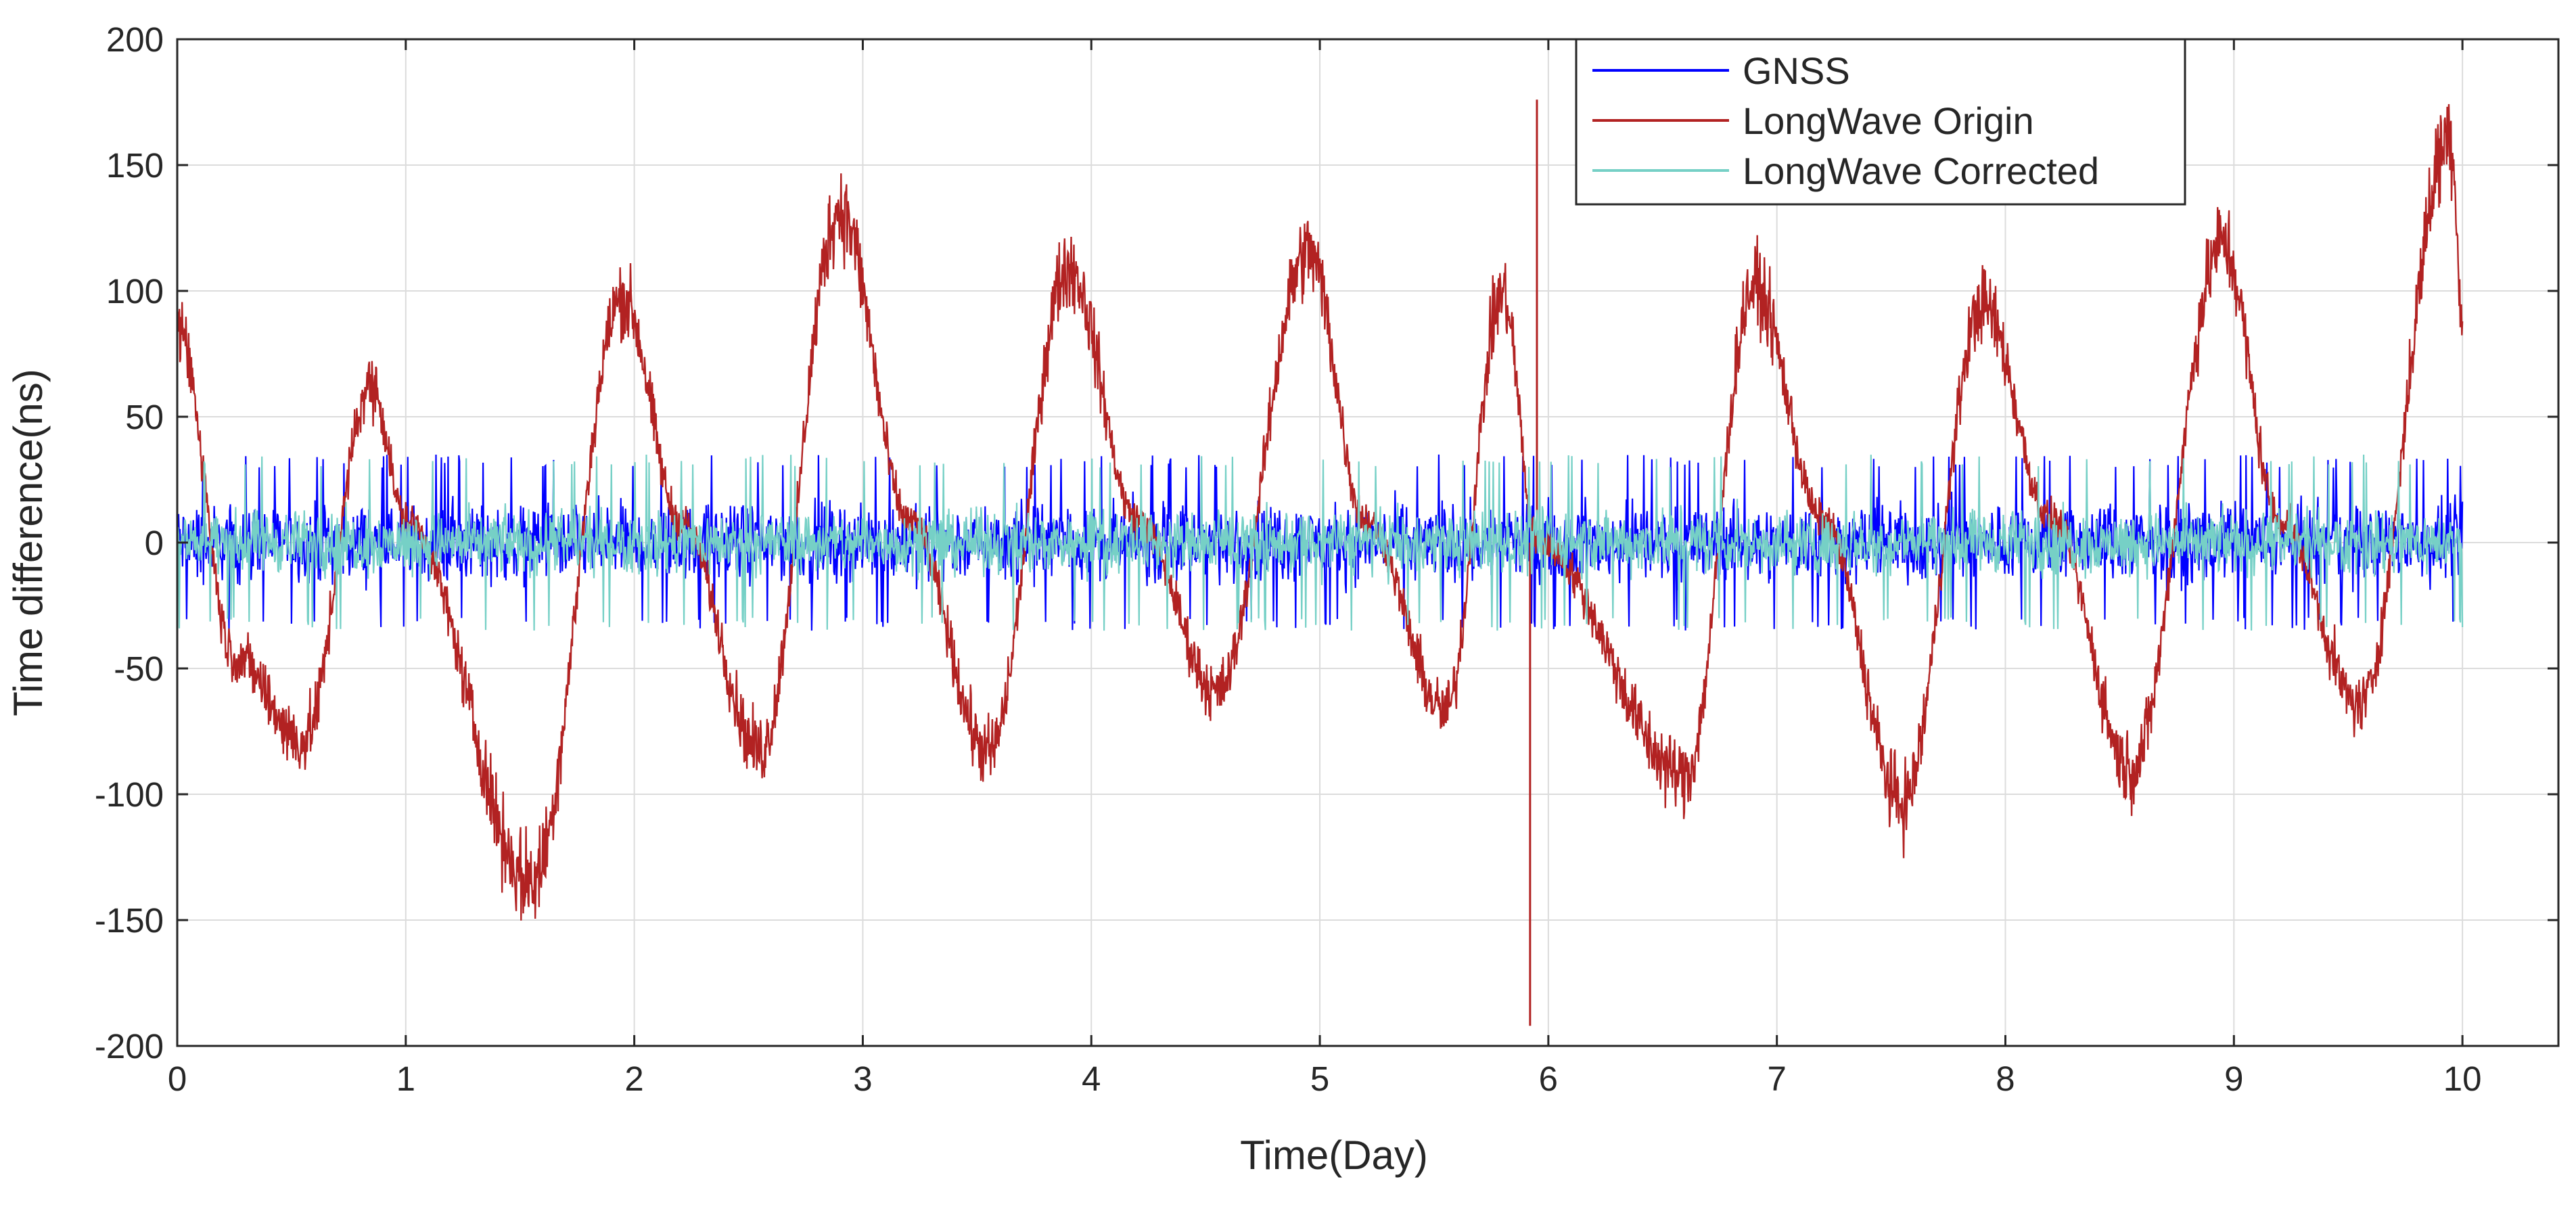 Image resolution: width=2576 pixels, height=1211 pixels. What do you see at coordinates (633, 1078) in the screenshot?
I see `x-tick-label-2: 2` at bounding box center [633, 1078].